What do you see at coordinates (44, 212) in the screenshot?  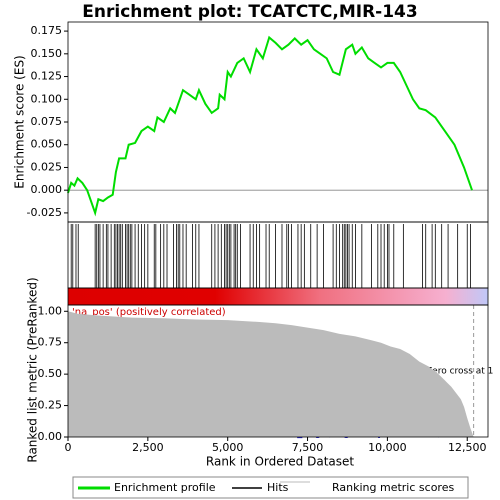 I see `y-tick-label: -0.025` at bounding box center [44, 212].